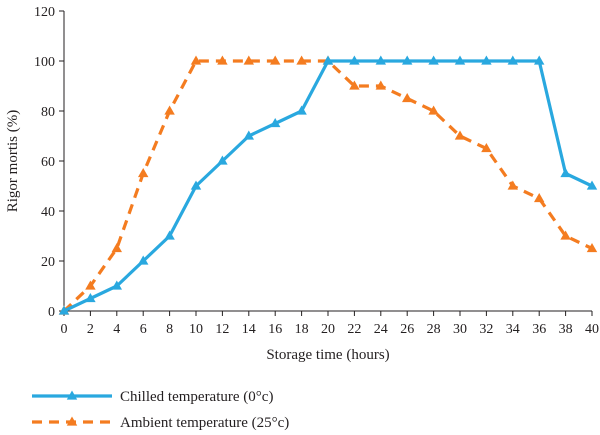 This screenshot has height=435, width=600. I want to click on x-tick-label: 40, so click(592, 329).